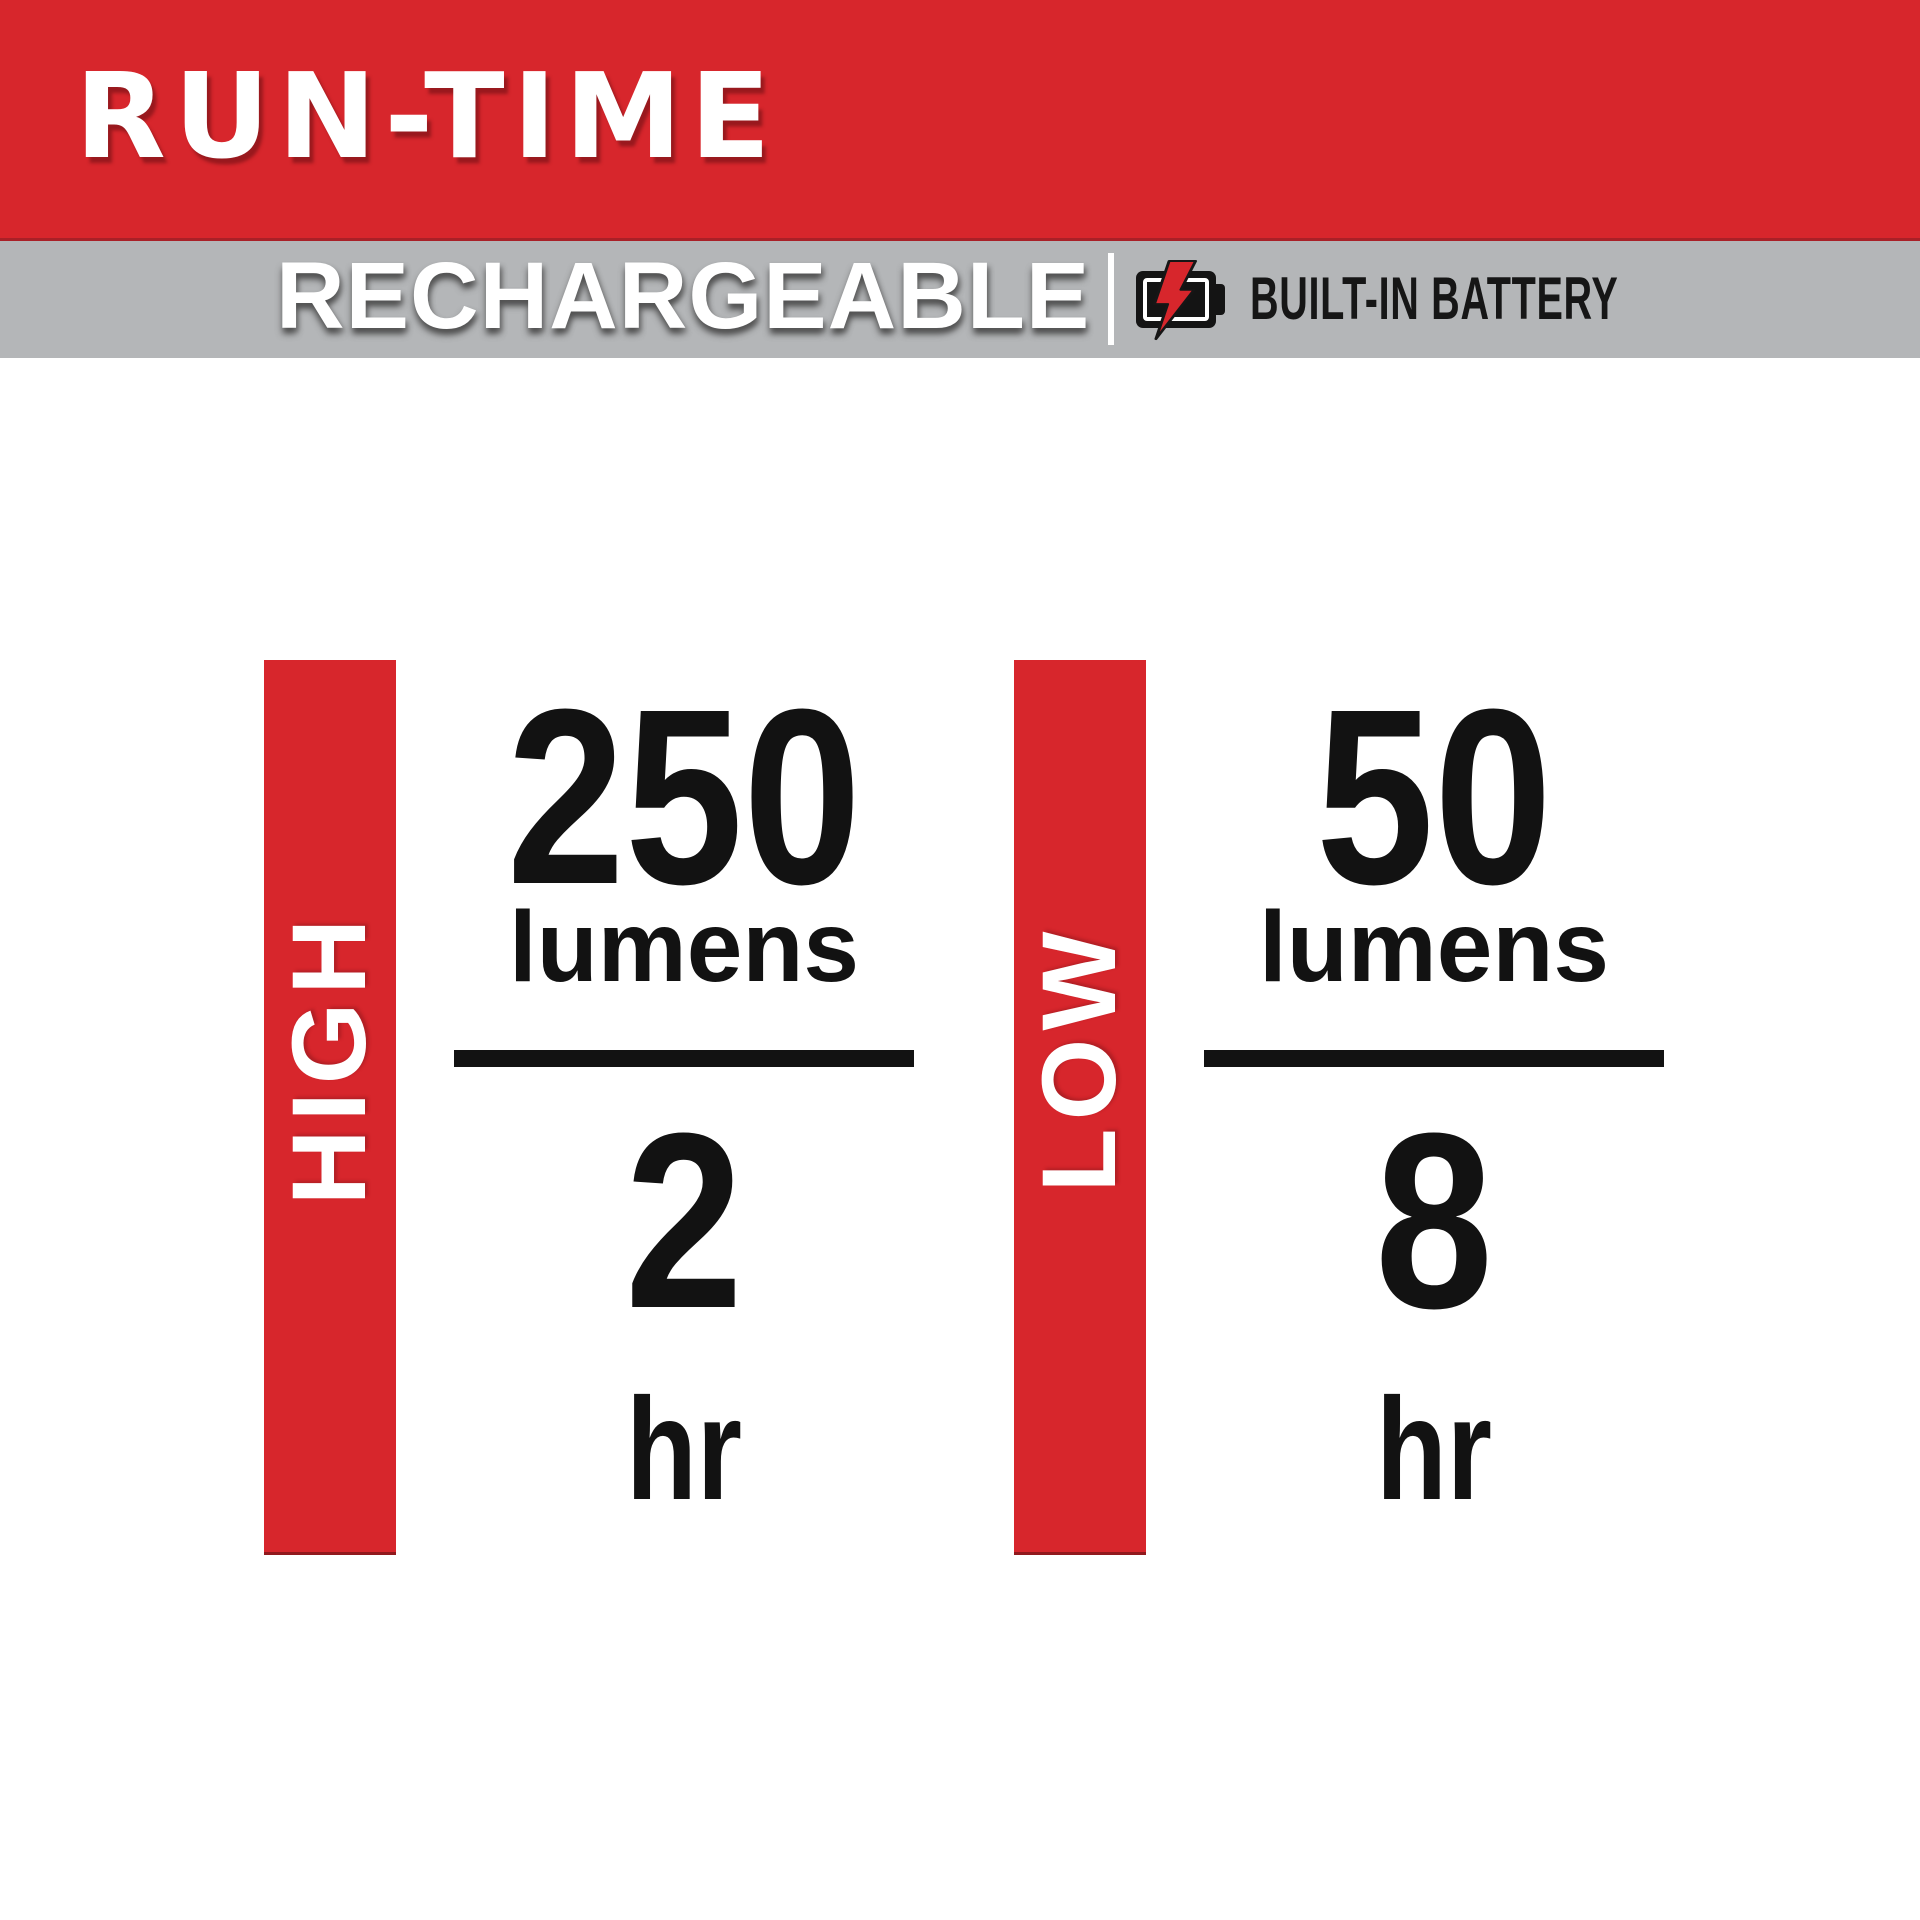  Describe the element at coordinates (684, 1058) in the screenshot. I see `fraction-divider-line-high` at that location.